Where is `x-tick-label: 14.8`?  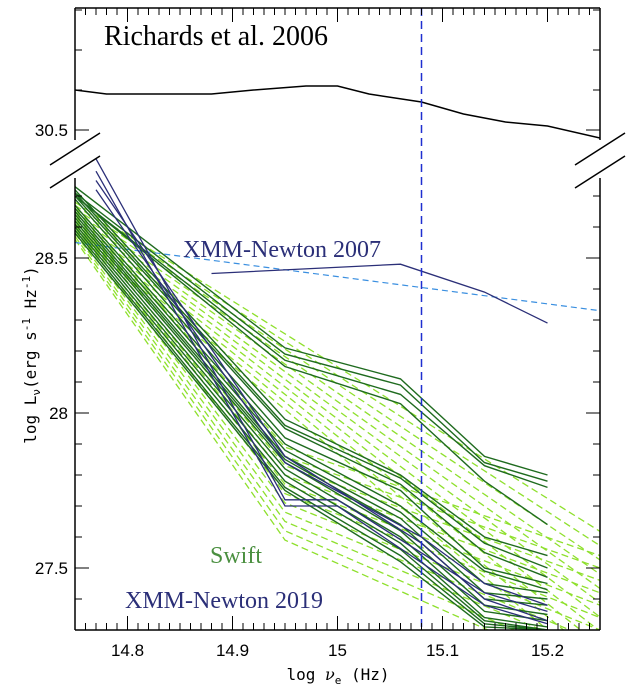
x-tick-label: 14.8 is located at coordinates (127, 650).